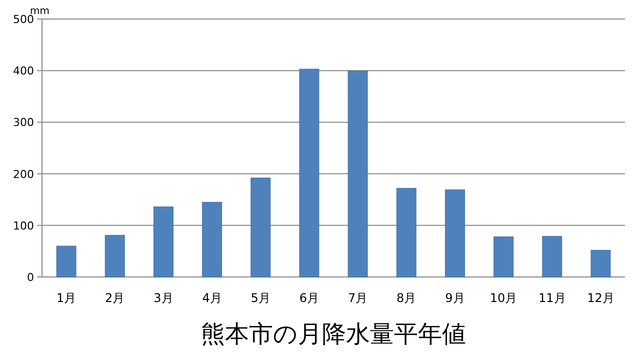 The height and width of the screenshot is (360, 640). I want to click on x-tick-label: 4月, so click(212, 298).